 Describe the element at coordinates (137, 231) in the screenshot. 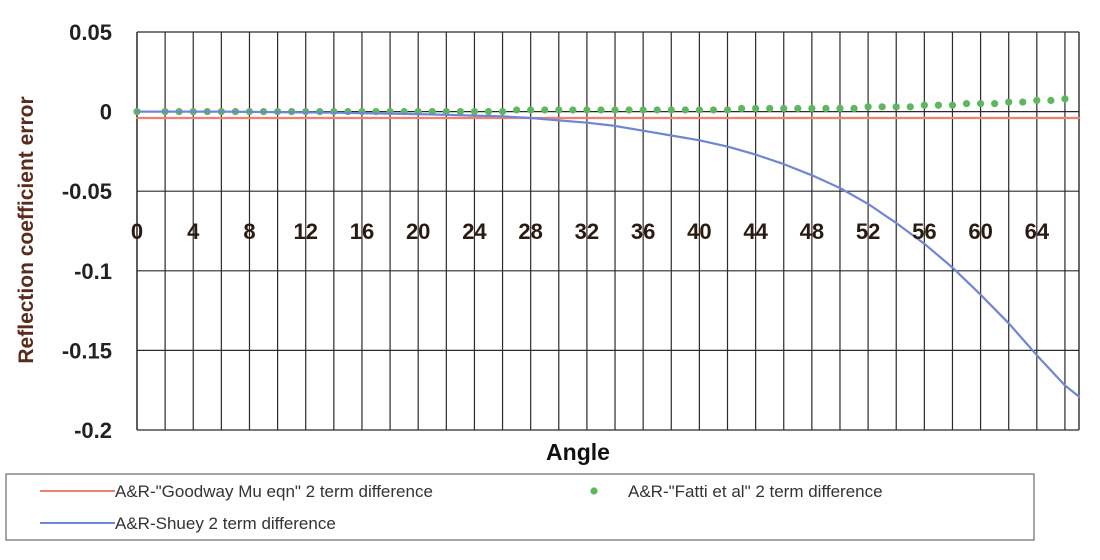

I see `x-tick-label: 0` at that location.